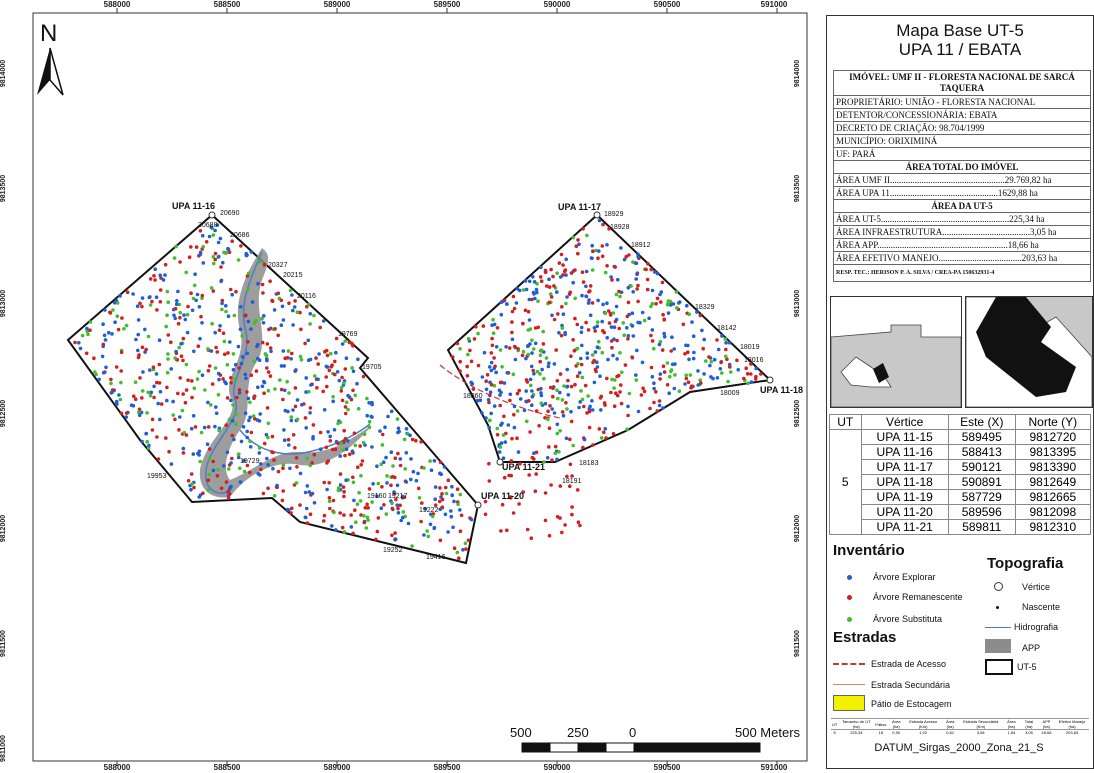 The height and width of the screenshot is (773, 1094). What do you see at coordinates (1041, 607) in the screenshot?
I see `legend-nascente: Nascente` at bounding box center [1041, 607].